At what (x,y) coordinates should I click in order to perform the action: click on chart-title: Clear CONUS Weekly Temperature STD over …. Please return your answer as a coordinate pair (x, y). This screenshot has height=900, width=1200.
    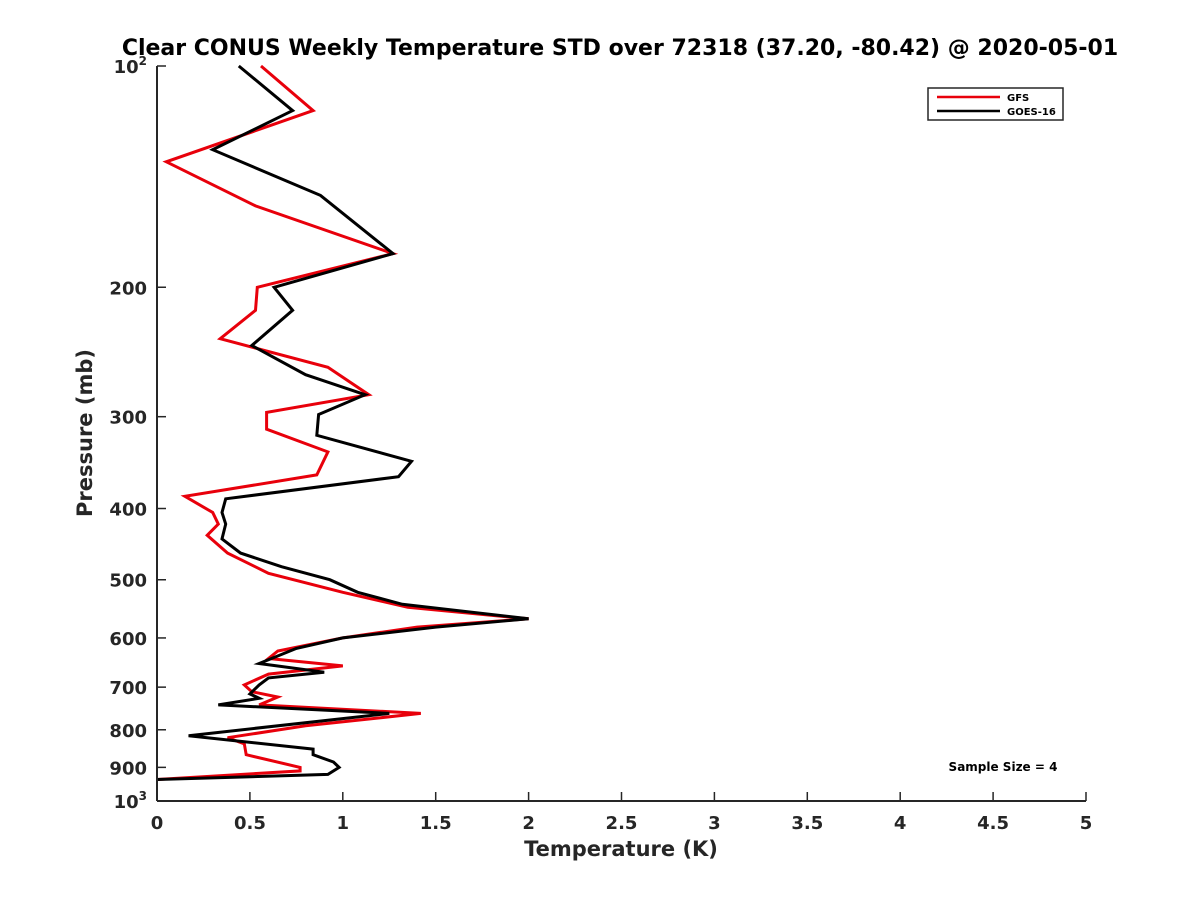
    Looking at the image, I should click on (620, 48).